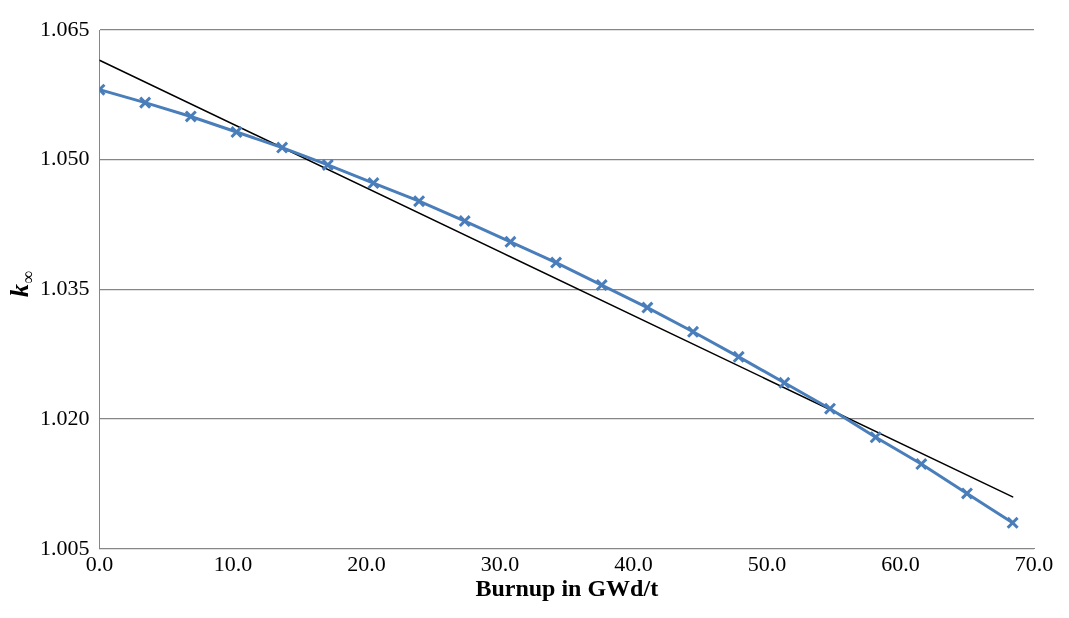  I want to click on x-tick-label: 70.0, so click(1034, 563).